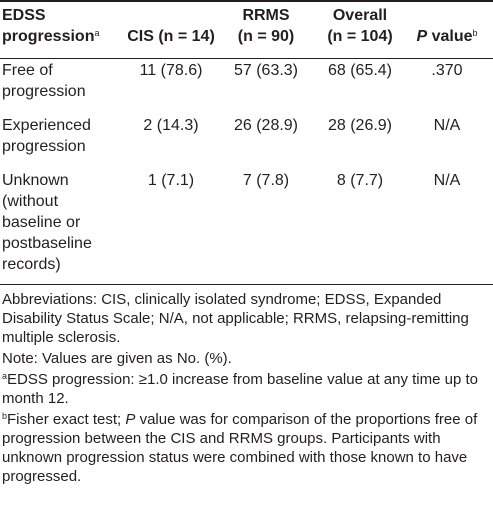 Image resolution: width=493 pixels, height=506 pixels. Describe the element at coordinates (171, 180) in the screenshot. I see `cell-cis: 1 (7.1)` at that location.